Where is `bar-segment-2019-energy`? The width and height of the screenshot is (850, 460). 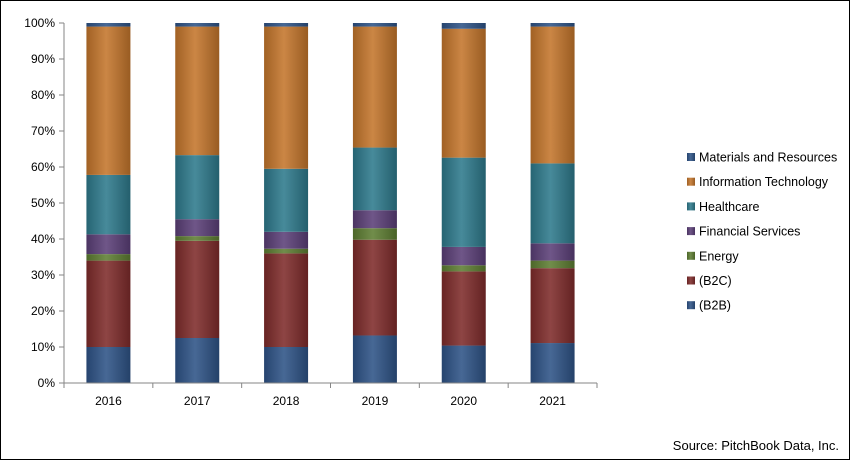
bar-segment-2019-energy is located at coordinates (374, 234).